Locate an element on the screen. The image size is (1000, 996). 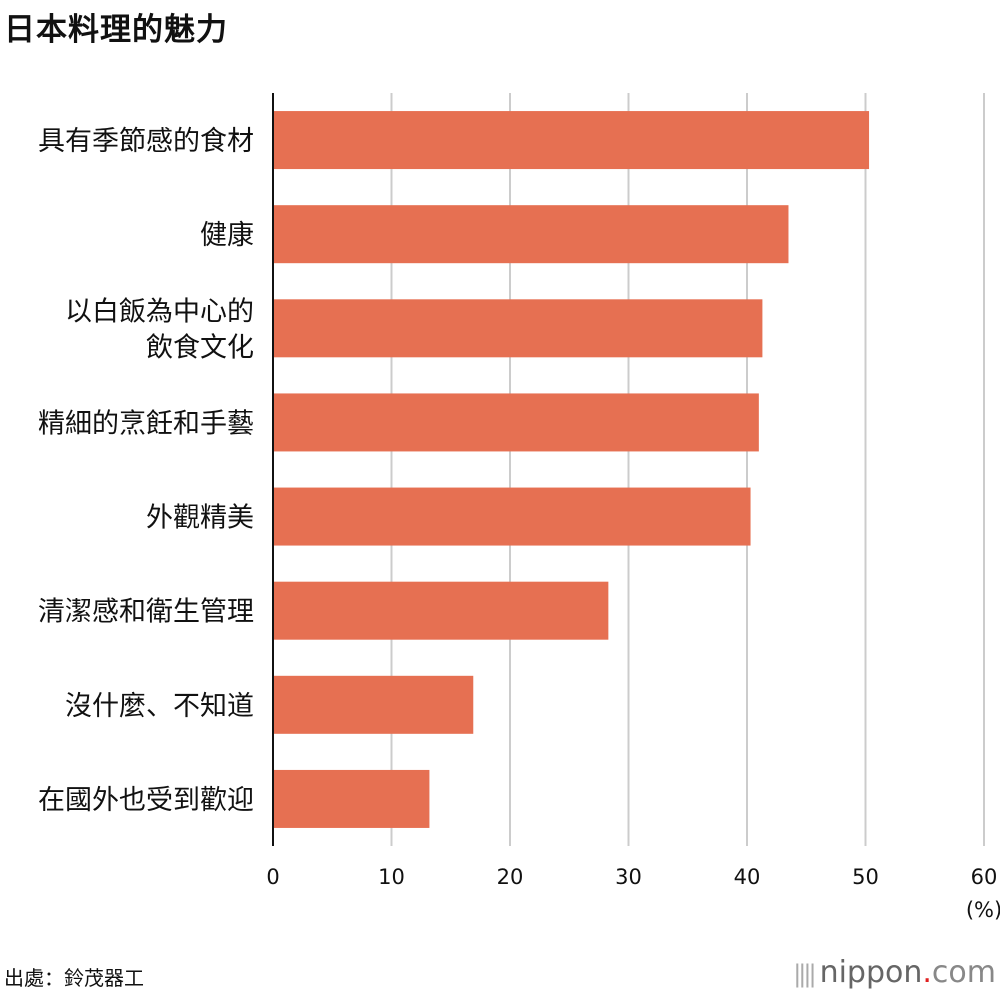
category-label: 精細的烹飪和手藝 is located at coordinates (146, 423).